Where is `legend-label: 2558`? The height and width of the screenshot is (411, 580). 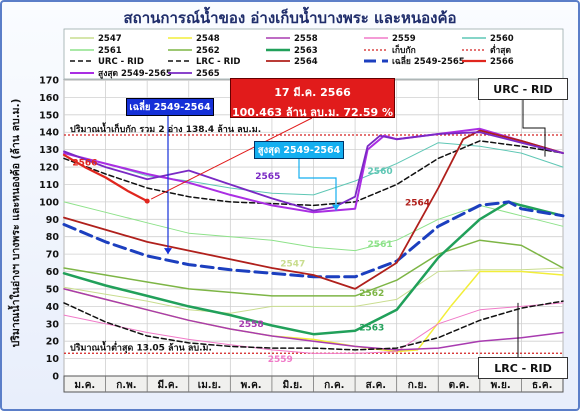 legend-label: 2558 is located at coordinates (306, 39).